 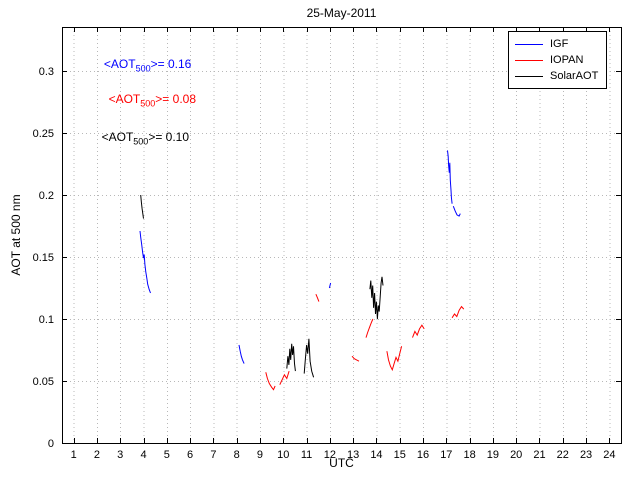 What do you see at coordinates (46, 72) in the screenshot?
I see `svg-text: 0.3` at bounding box center [46, 72].